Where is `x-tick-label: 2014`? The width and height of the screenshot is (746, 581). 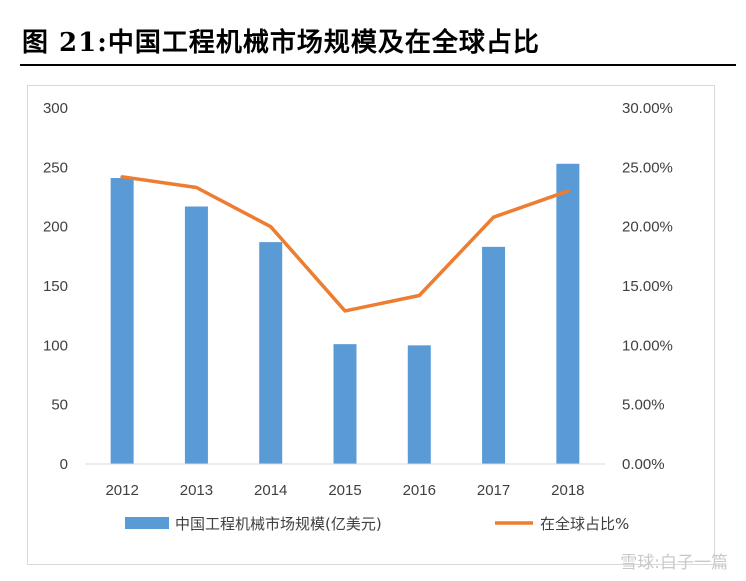 x-tick-label: 2014 is located at coordinates (270, 490).